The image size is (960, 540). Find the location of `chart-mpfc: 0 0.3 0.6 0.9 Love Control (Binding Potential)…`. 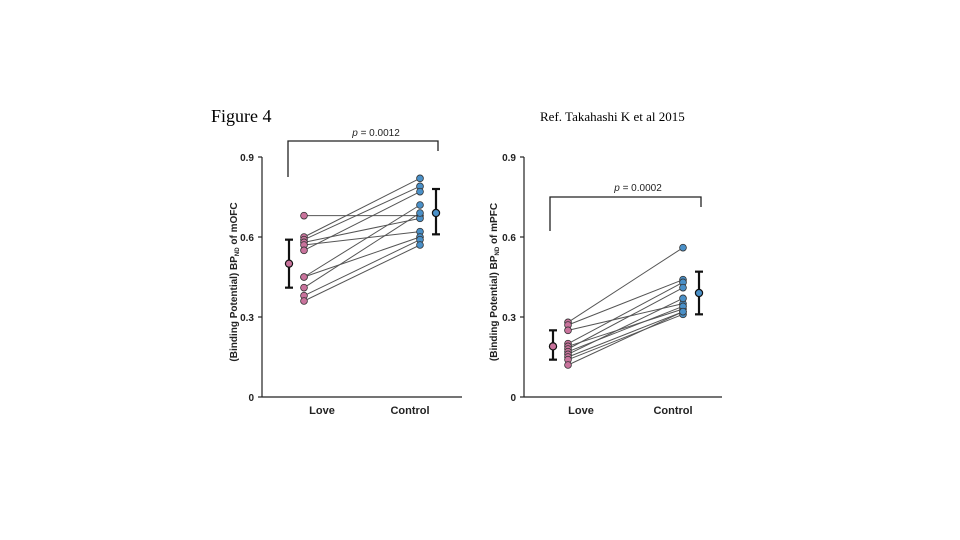

chart-mpfc: 0 0.3 0.6 0.9 Love Control (Binding Potential)… is located at coordinates (605, 285).